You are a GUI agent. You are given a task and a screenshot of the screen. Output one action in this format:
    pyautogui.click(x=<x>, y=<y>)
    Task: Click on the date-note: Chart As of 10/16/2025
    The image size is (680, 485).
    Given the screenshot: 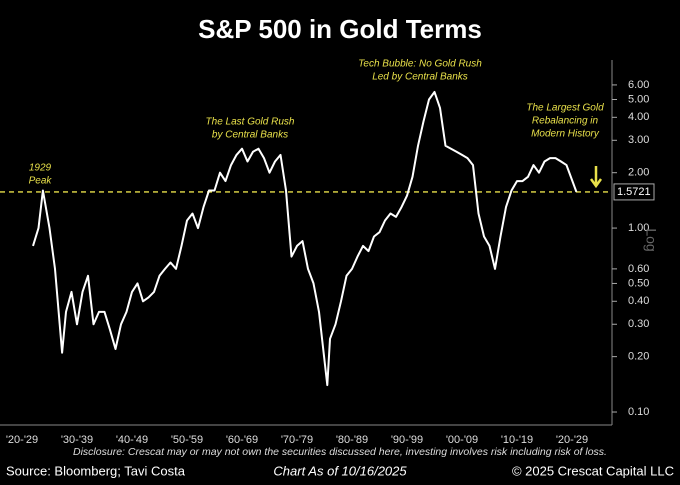 What is the action you would take?
    pyautogui.click(x=340, y=470)
    